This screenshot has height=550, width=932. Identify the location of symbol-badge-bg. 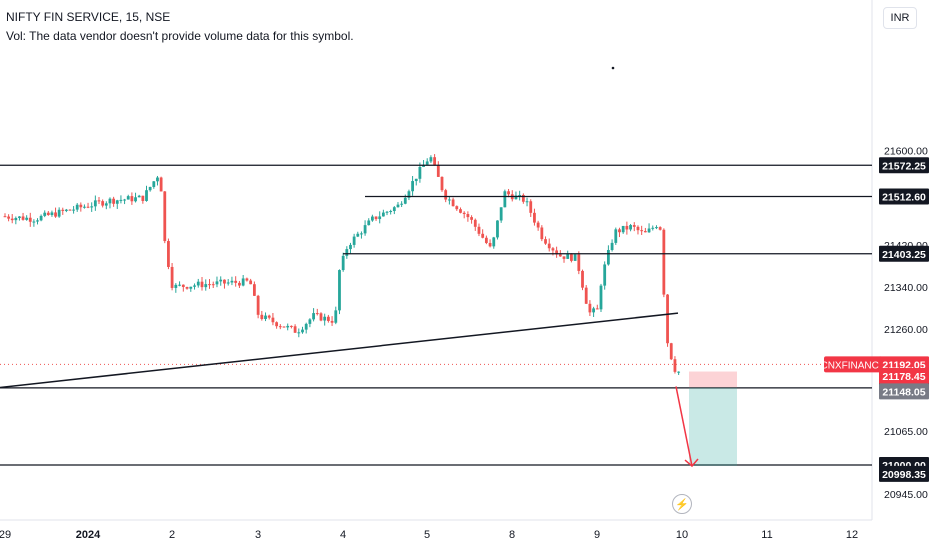
(853, 364).